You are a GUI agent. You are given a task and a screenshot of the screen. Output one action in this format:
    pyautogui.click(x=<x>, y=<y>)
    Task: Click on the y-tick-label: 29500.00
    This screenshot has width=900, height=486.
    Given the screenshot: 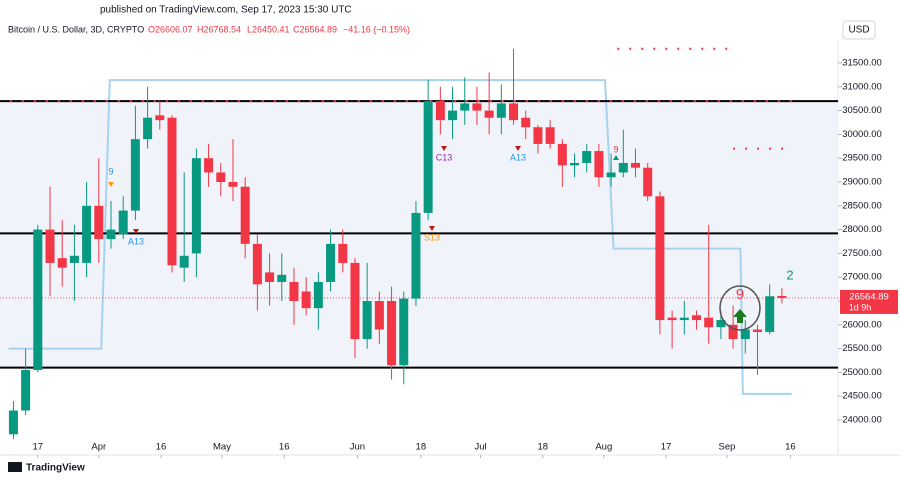 What is the action you would take?
    pyautogui.click(x=862, y=158)
    